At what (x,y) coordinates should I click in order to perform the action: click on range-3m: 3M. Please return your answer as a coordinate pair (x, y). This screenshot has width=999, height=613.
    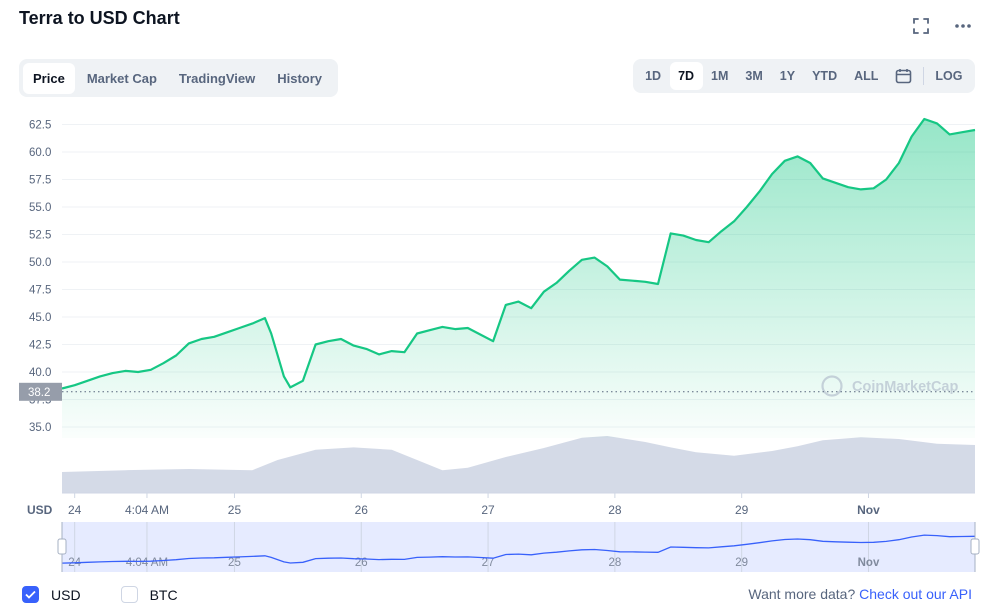
    Looking at the image, I should click on (754, 76).